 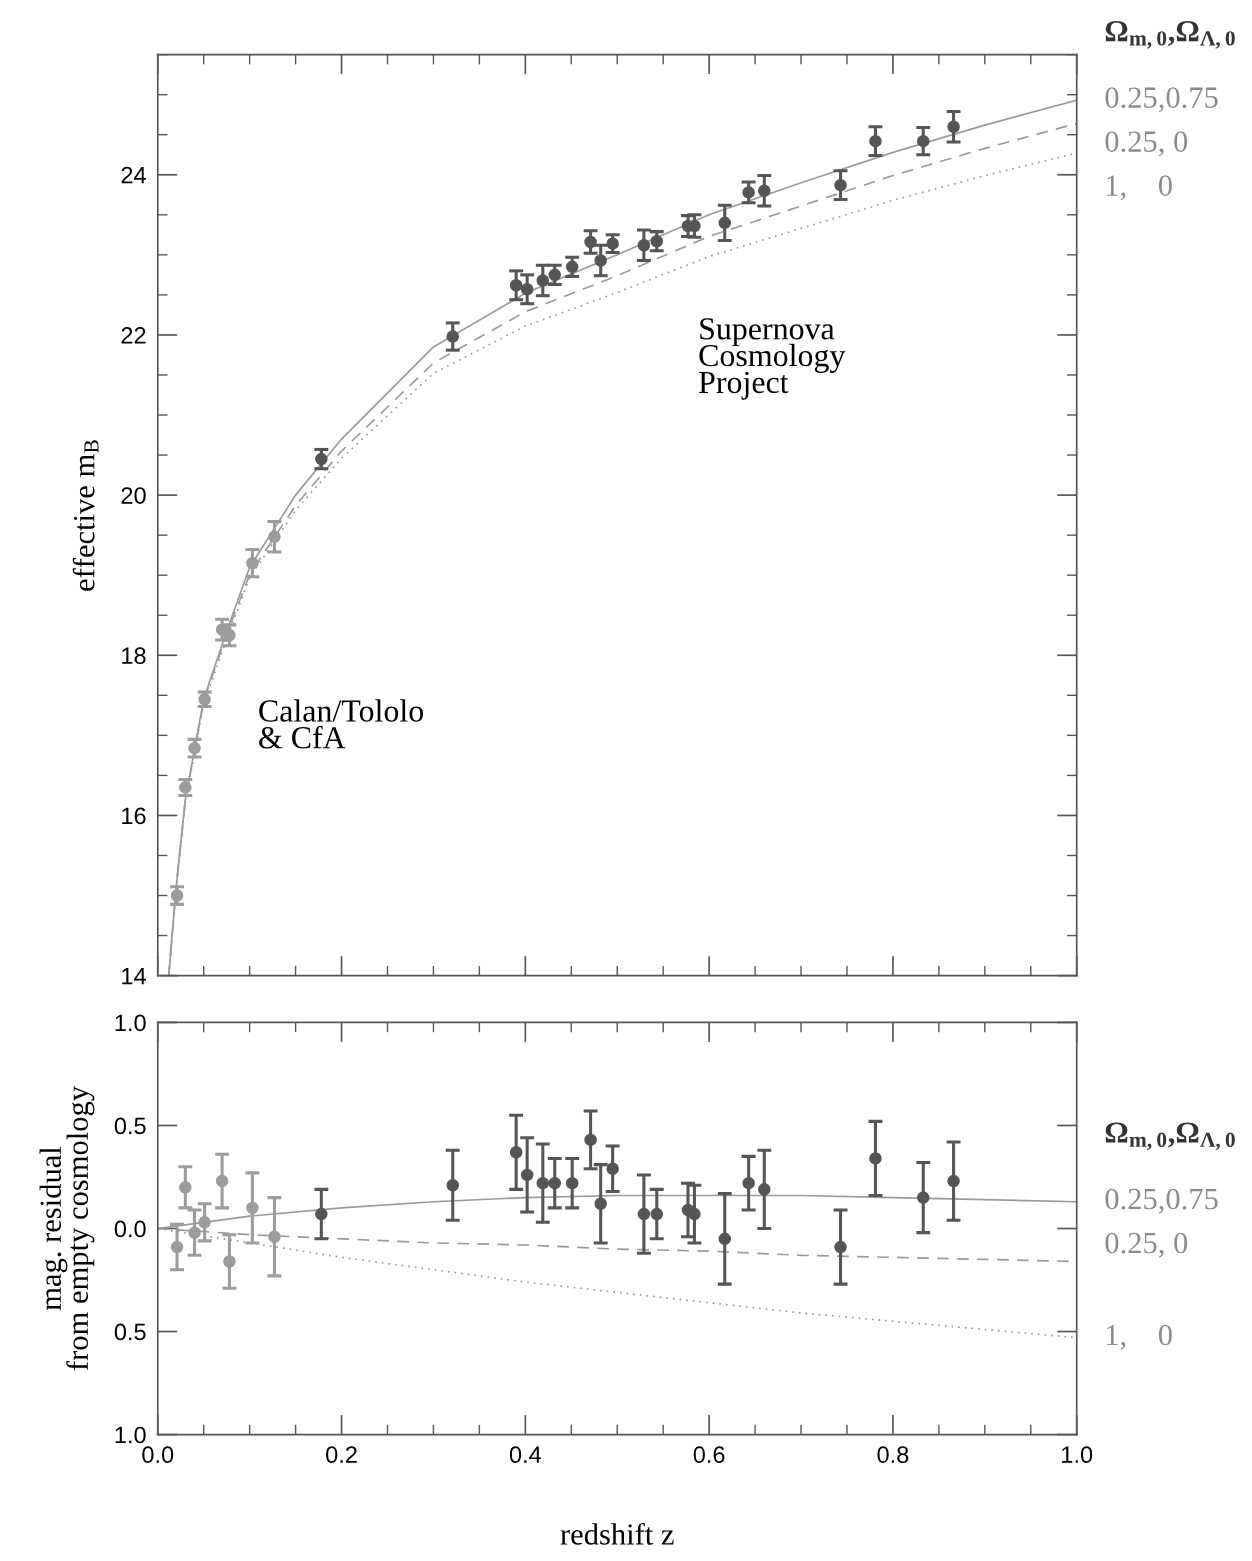 What do you see at coordinates (709, 1455) in the screenshot?
I see `x-tick-label: 0.6` at bounding box center [709, 1455].